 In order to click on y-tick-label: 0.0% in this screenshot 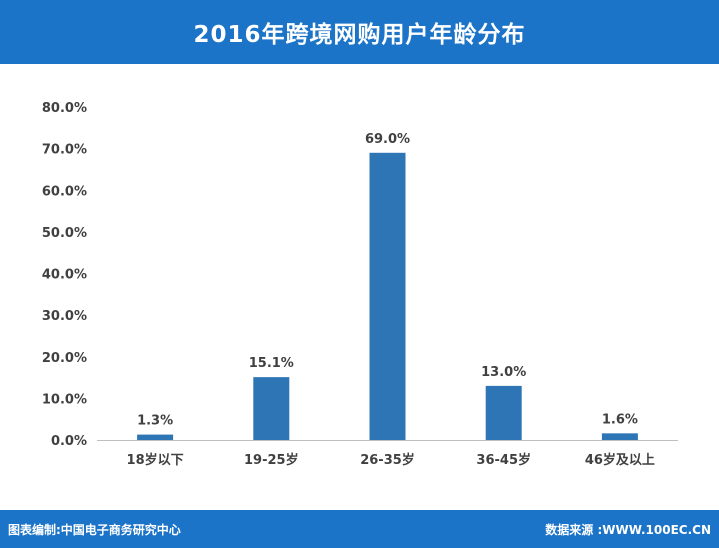, I will do `click(69, 441)`.